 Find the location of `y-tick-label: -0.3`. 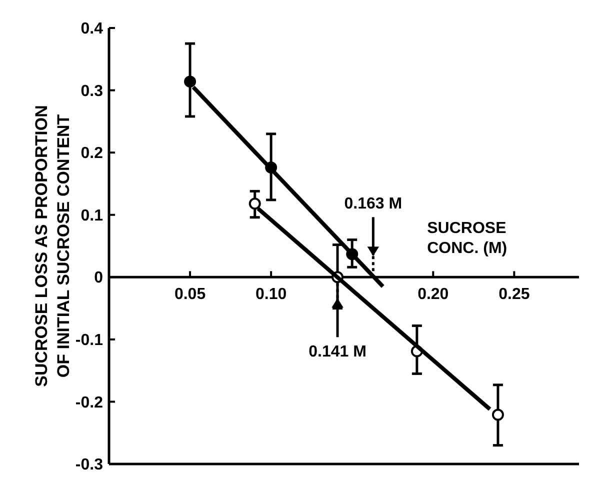

y-tick-label: -0.3 is located at coordinates (89, 465).